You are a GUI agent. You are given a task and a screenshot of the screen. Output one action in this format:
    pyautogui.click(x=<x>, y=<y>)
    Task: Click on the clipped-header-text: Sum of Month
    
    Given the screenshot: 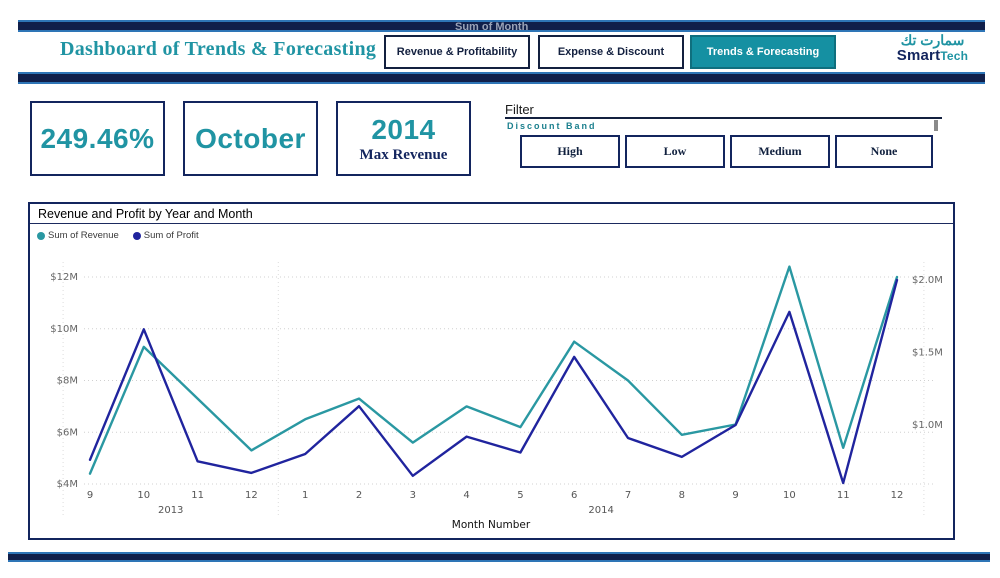 What is the action you would take?
    pyautogui.click(x=492, y=26)
    